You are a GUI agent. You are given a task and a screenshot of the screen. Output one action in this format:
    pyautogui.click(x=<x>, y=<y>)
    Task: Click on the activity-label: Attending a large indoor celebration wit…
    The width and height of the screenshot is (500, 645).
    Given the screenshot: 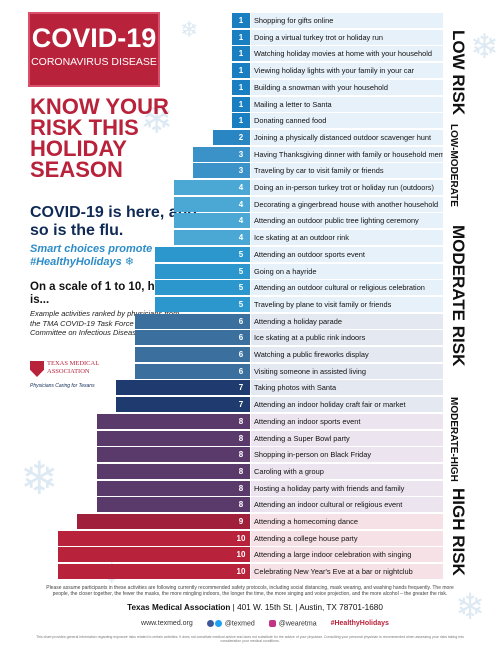 What is the action you would take?
    pyautogui.click(x=347, y=555)
    